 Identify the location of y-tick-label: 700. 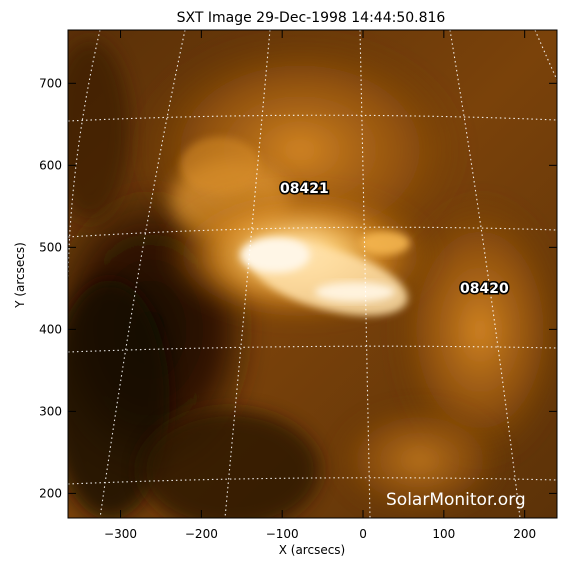
(50, 83).